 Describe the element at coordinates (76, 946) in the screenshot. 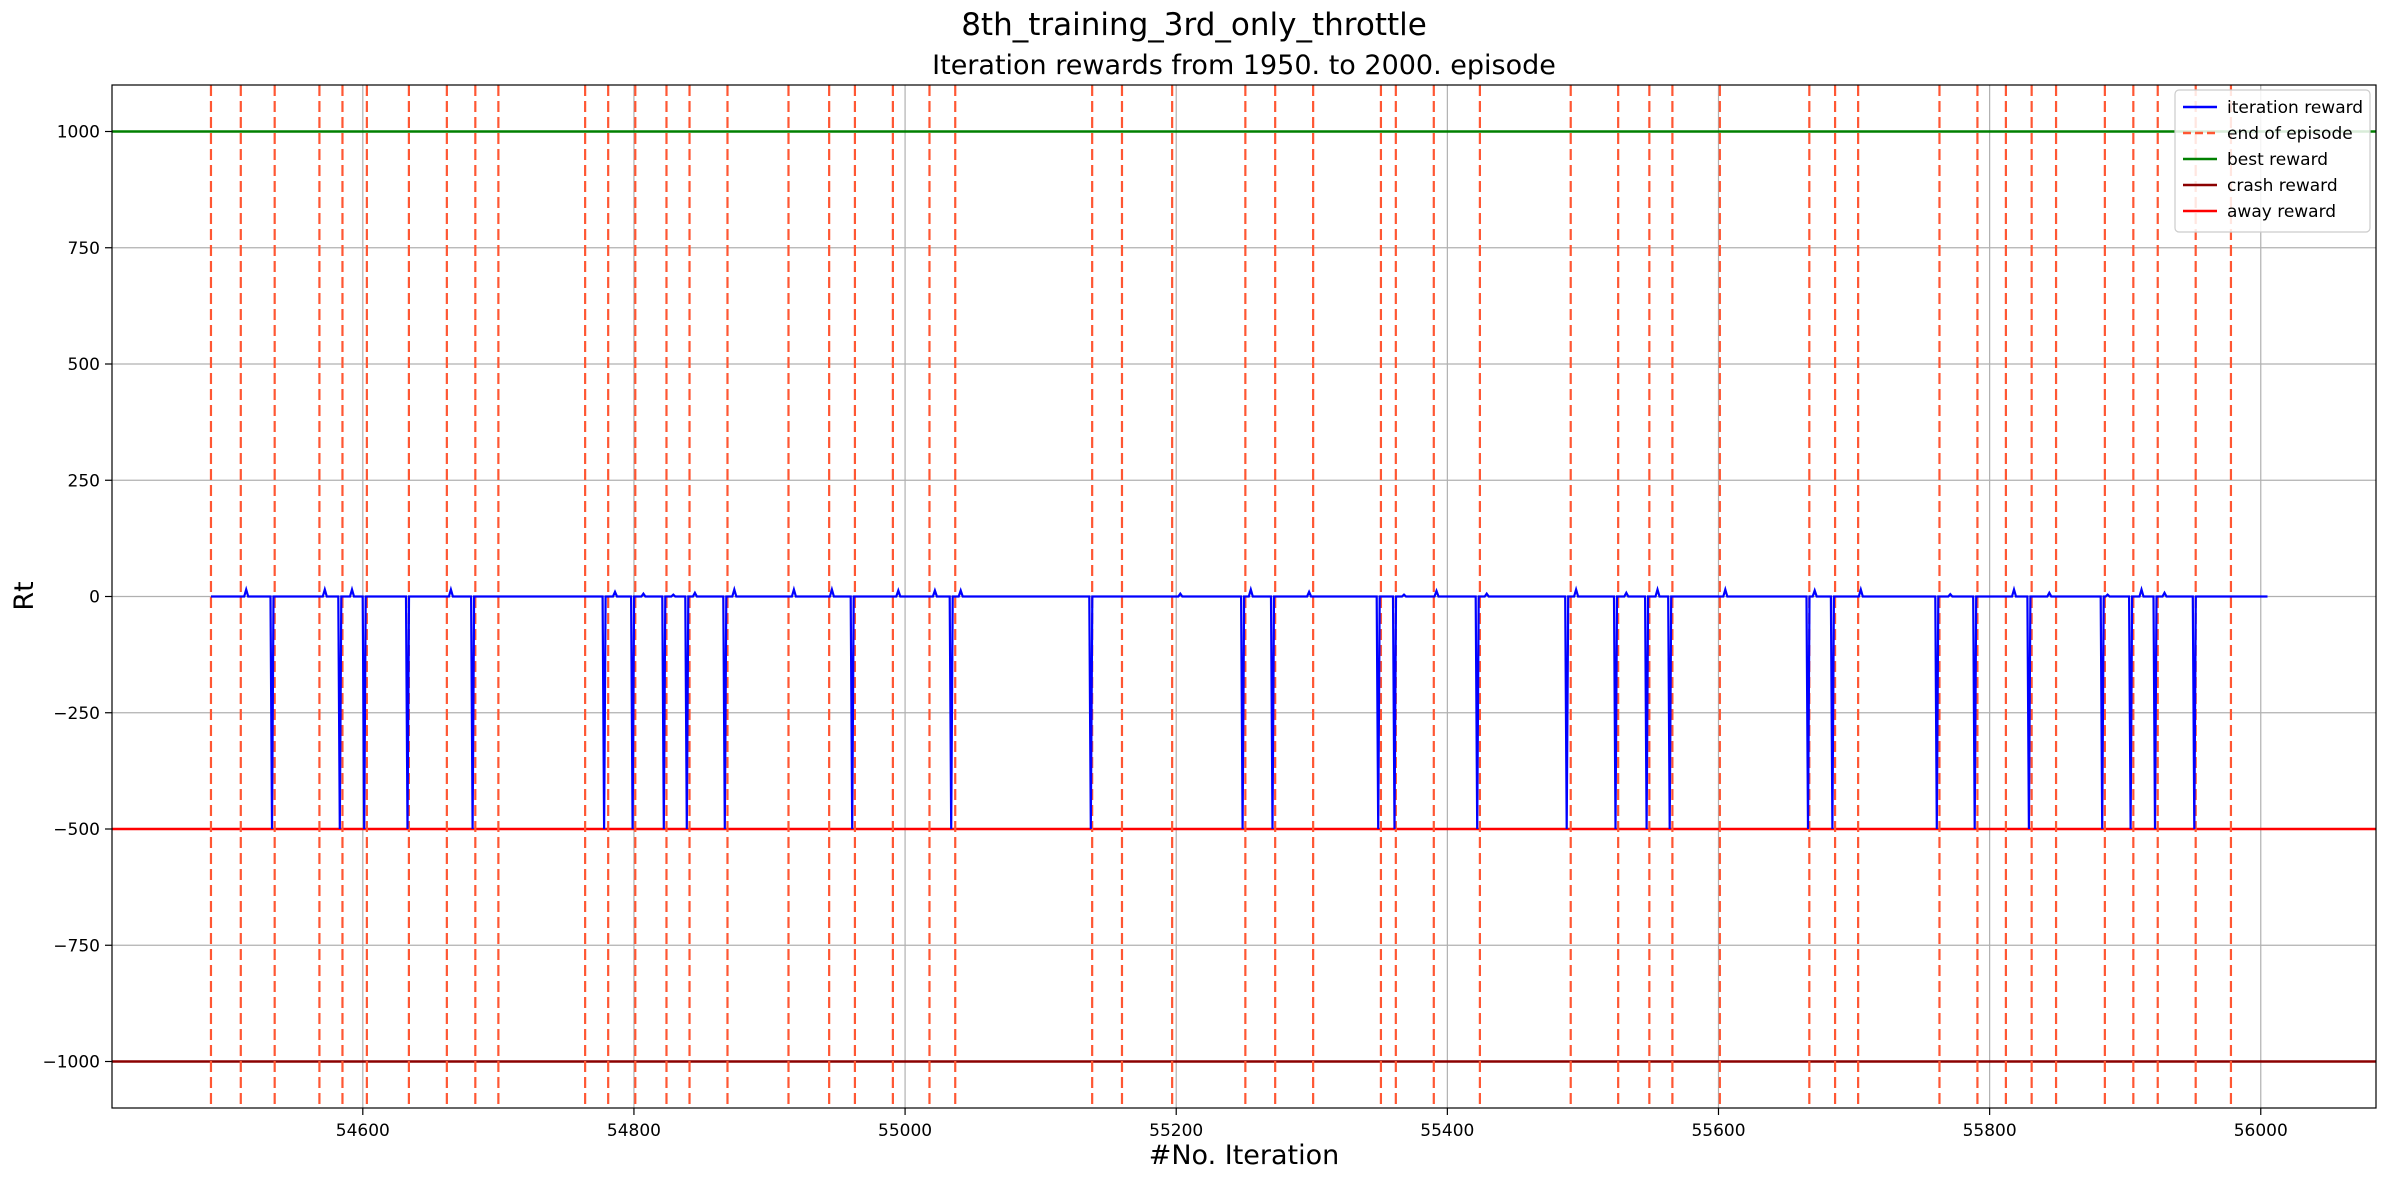

I see `y-tick-label: −750` at that location.